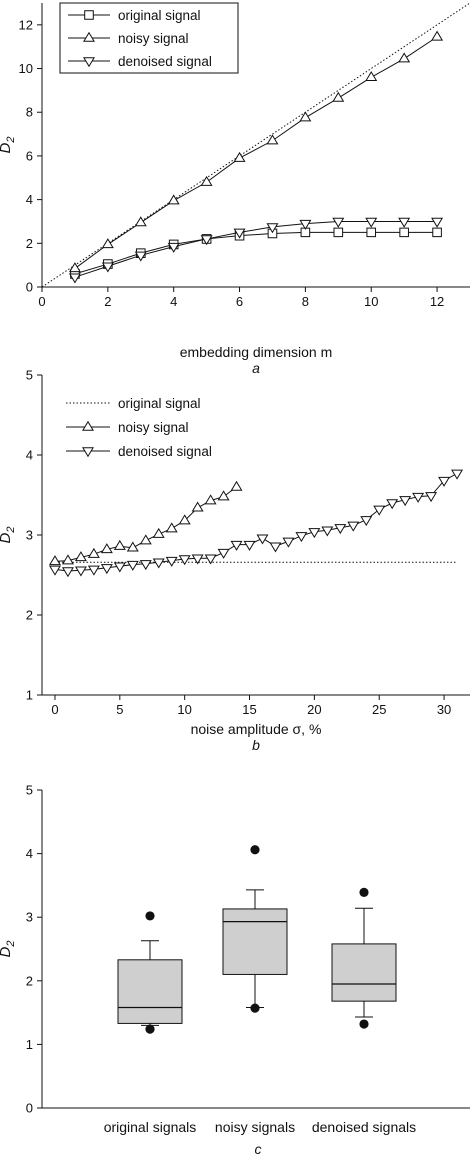 Image resolution: width=474 pixels, height=1155 pixels. I want to click on y-tick-label: 12, so click(26, 24).